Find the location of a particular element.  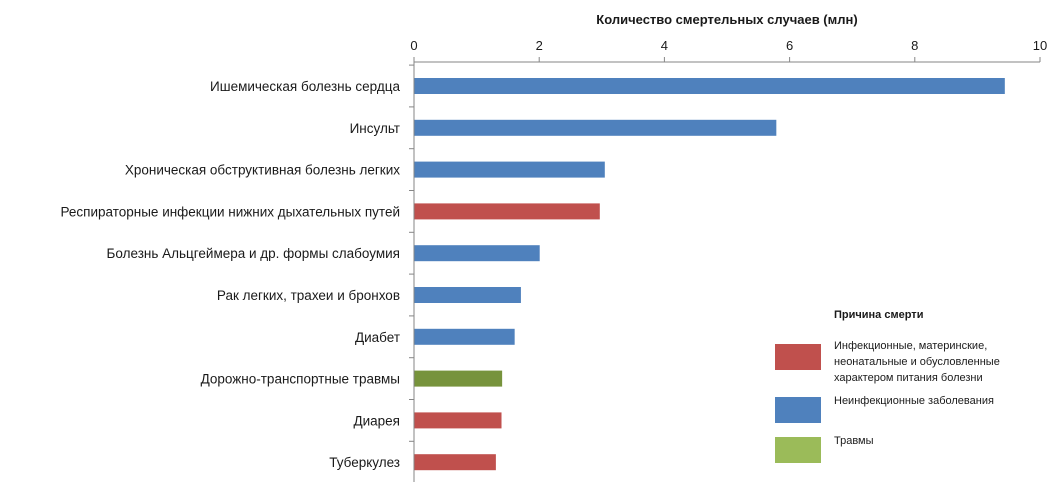

category-label: Хроническая обструктивная болезнь легких is located at coordinates (262, 170).